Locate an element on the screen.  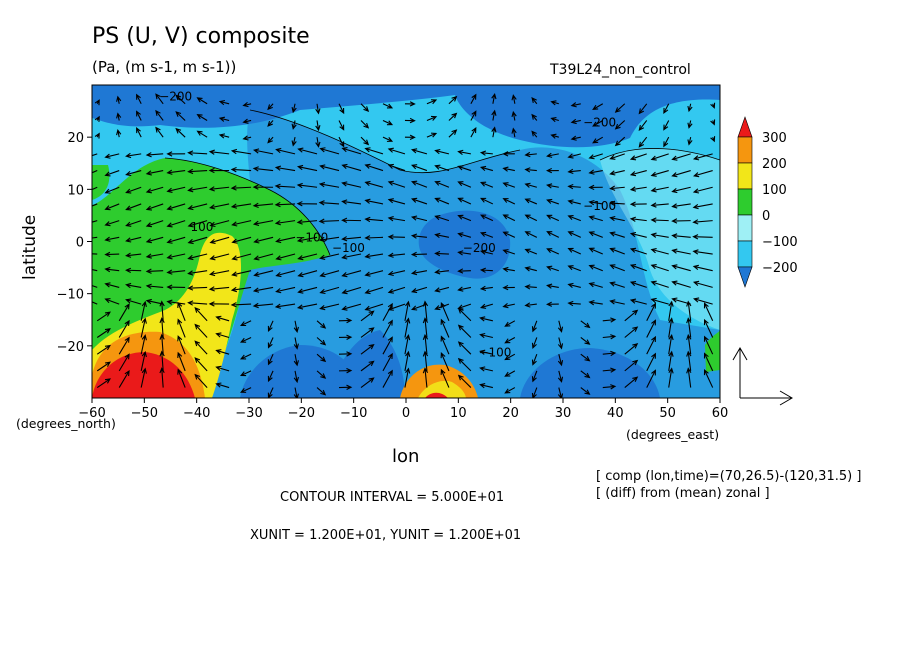
y-tick-label: 20 is located at coordinates (75, 138).